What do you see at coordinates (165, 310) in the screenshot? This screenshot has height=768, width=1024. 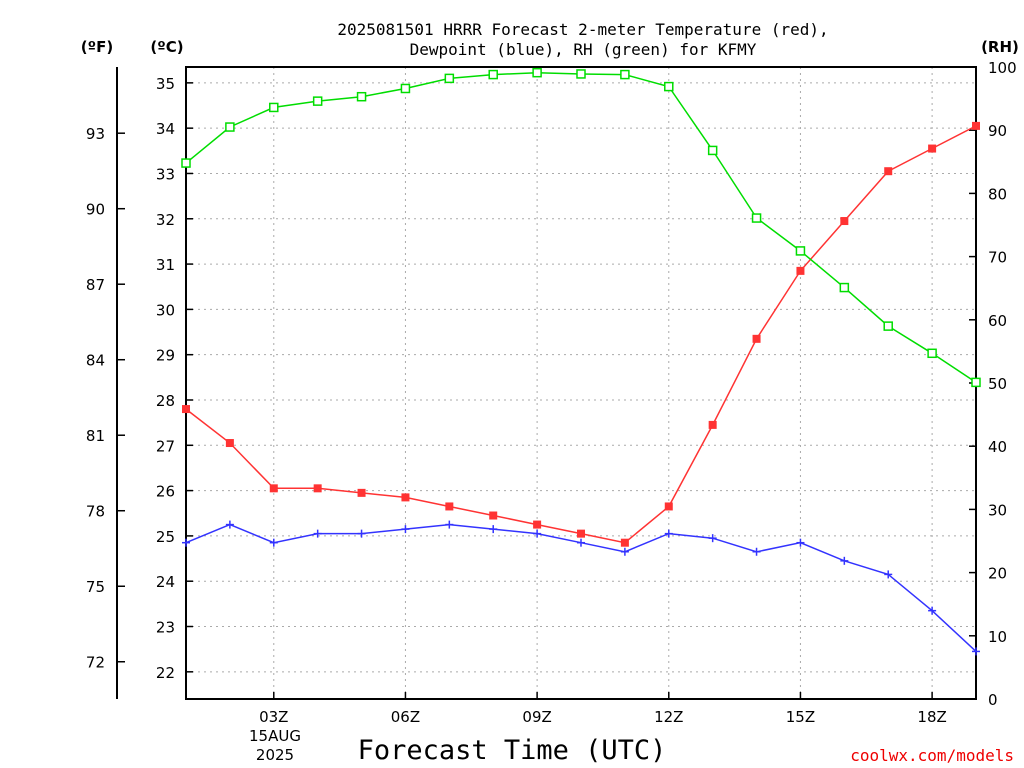 I see `celsius-tick-label: 30` at bounding box center [165, 310].